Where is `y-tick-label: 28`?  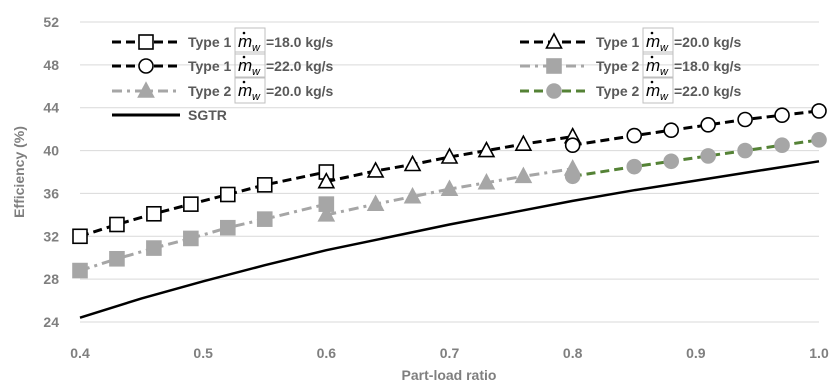 y-tick-label: 28 is located at coordinates (51, 279).